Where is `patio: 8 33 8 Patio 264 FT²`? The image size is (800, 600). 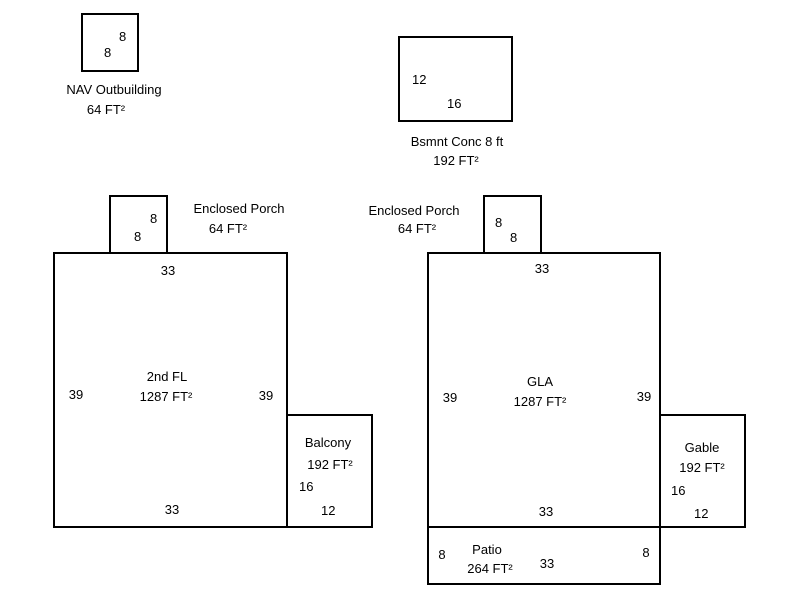 patio: 8 33 8 Patio 264 FT² is located at coordinates (544, 555).